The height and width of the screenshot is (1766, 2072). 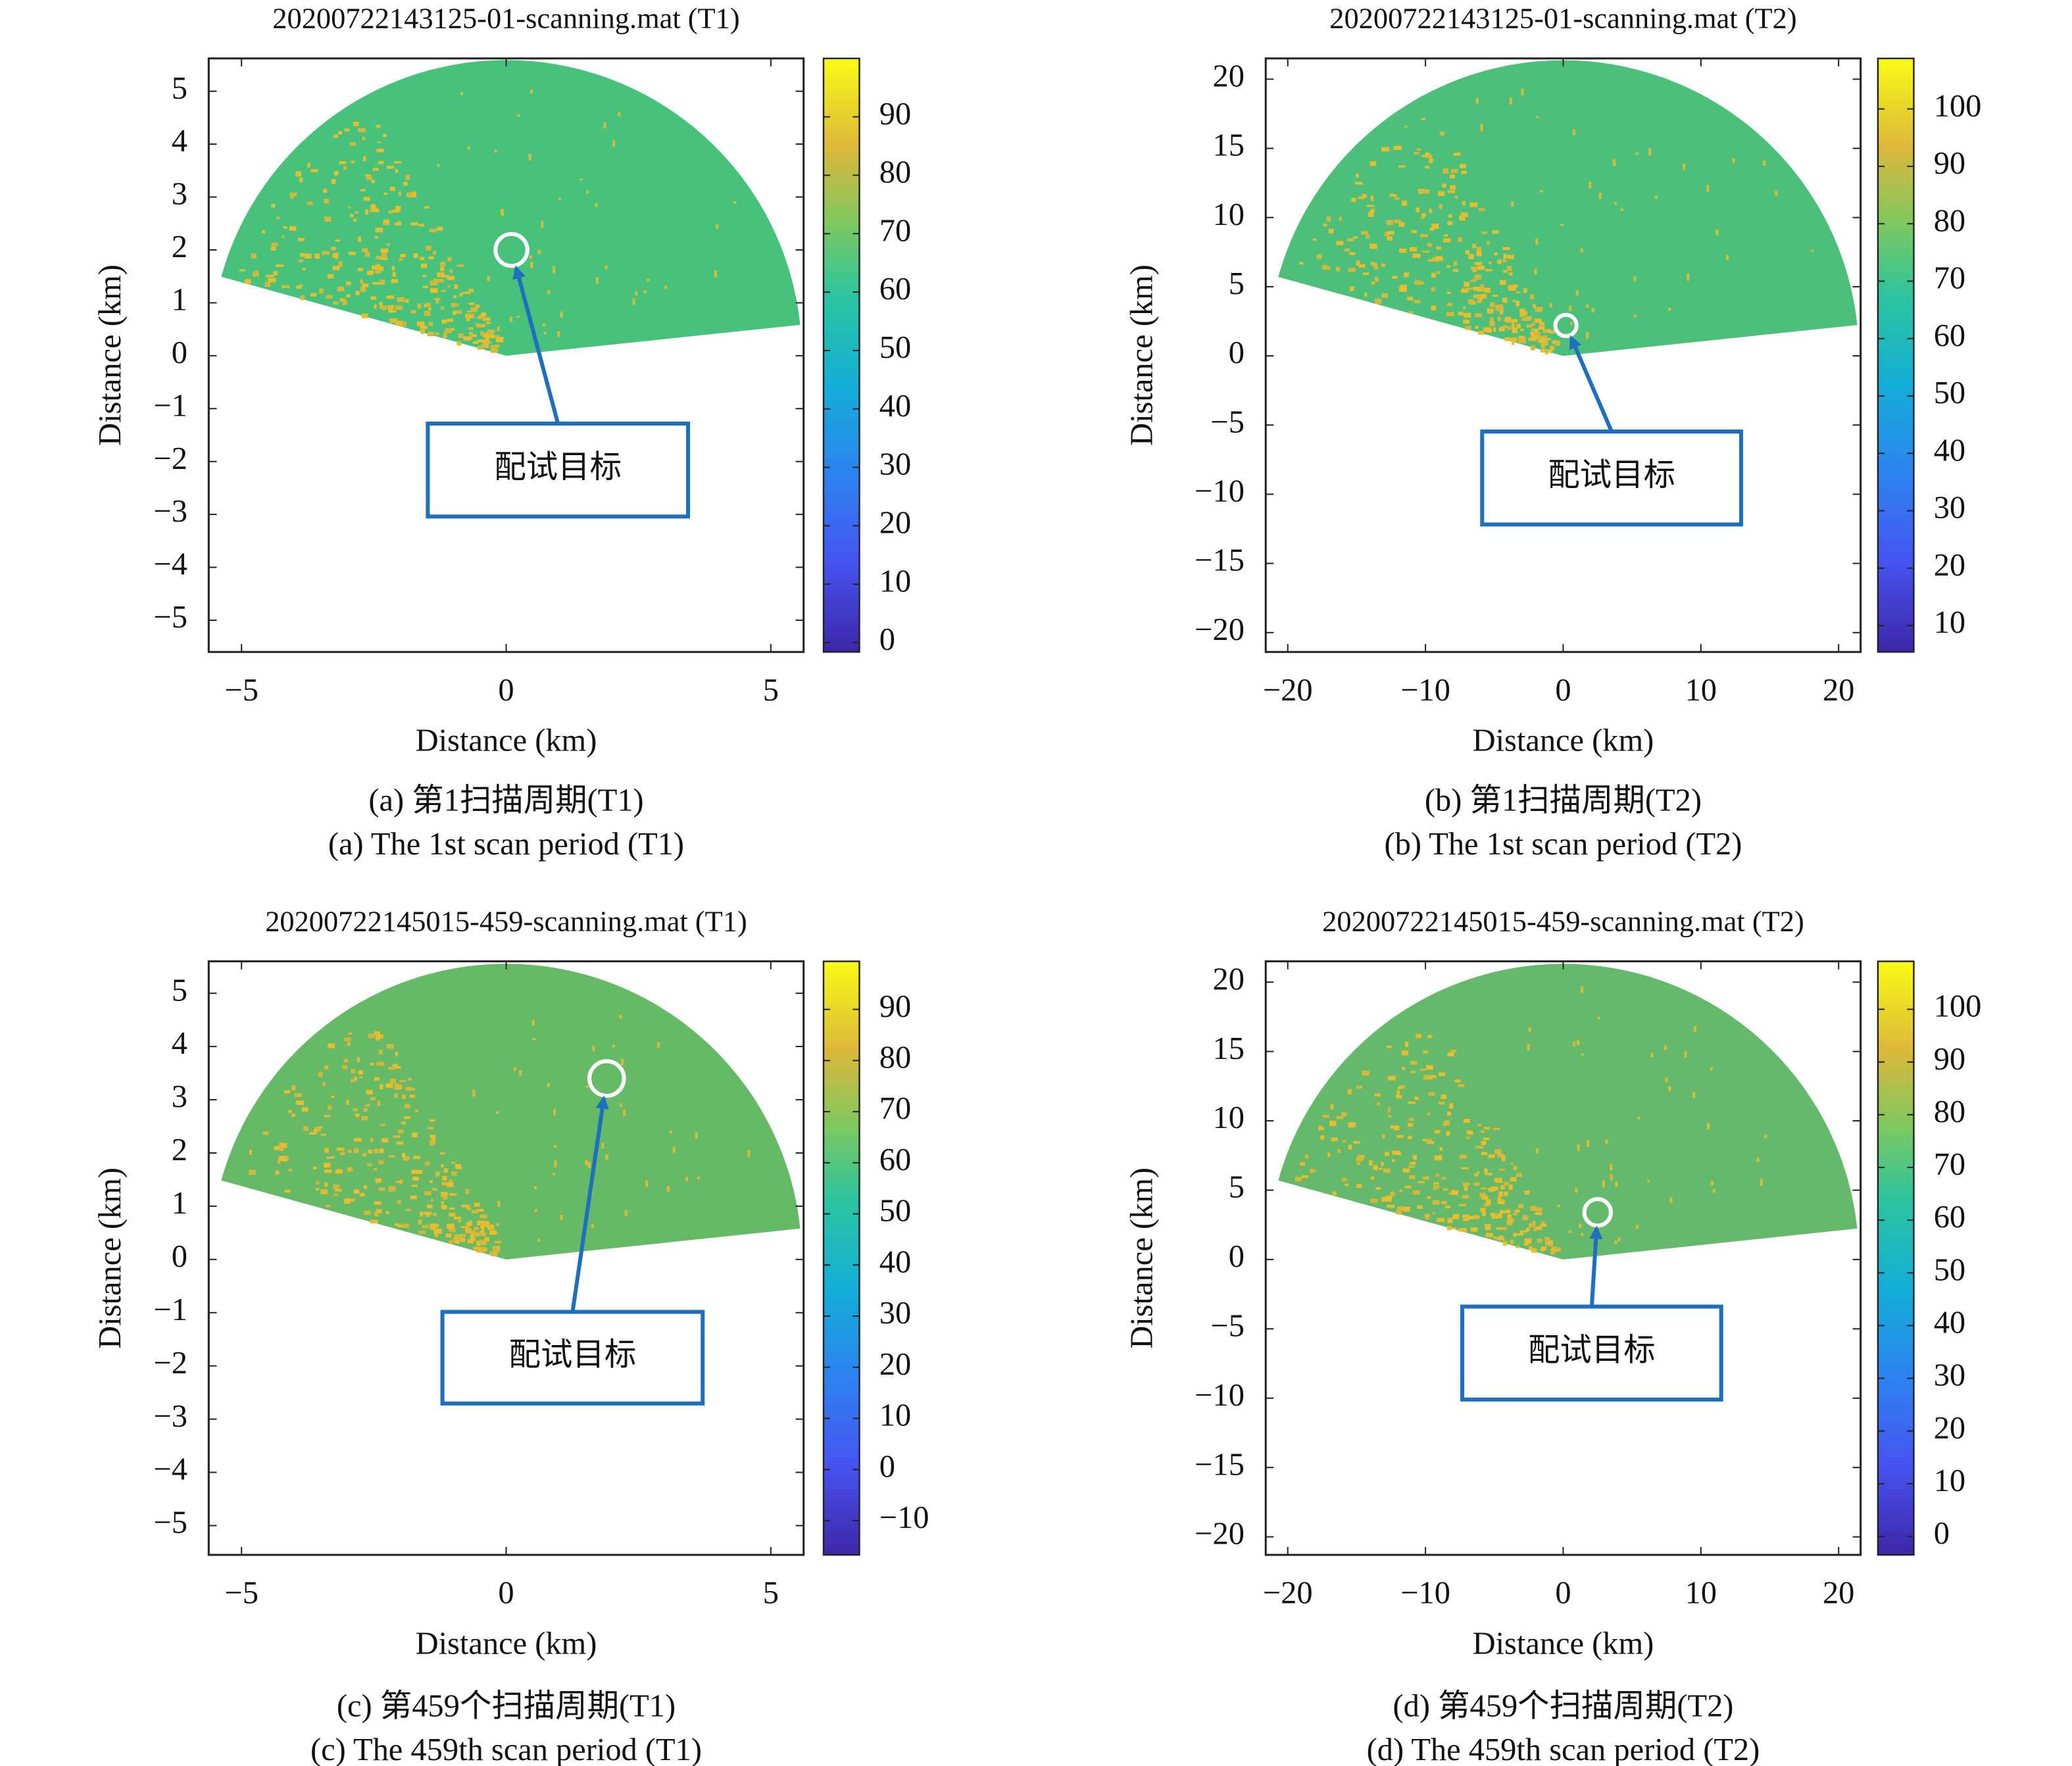 What do you see at coordinates (241, 1593) in the screenshot?
I see `x-tick-label: −5` at bounding box center [241, 1593].